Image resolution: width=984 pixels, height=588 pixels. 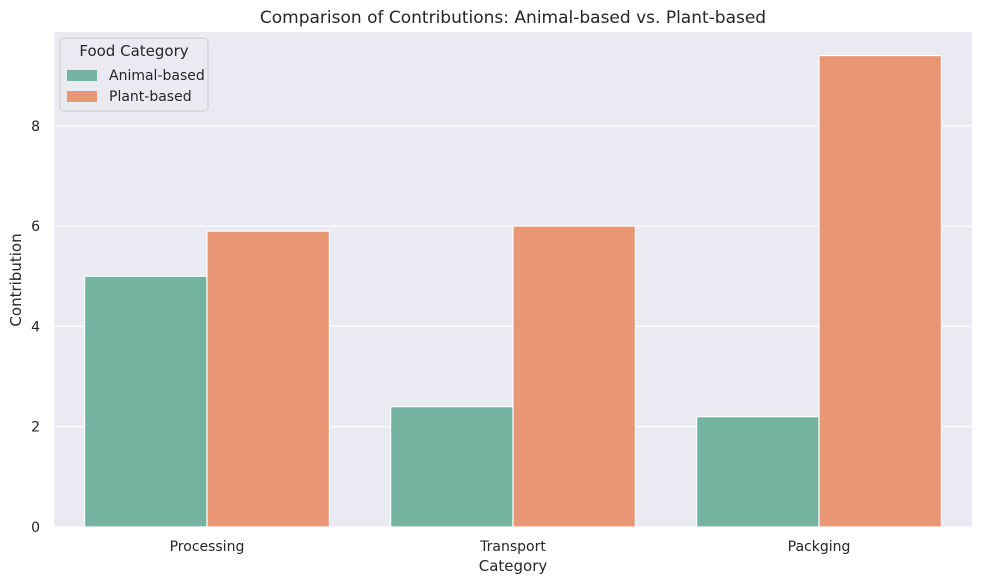 I want to click on bar-animal-based-processing, so click(x=145, y=401).